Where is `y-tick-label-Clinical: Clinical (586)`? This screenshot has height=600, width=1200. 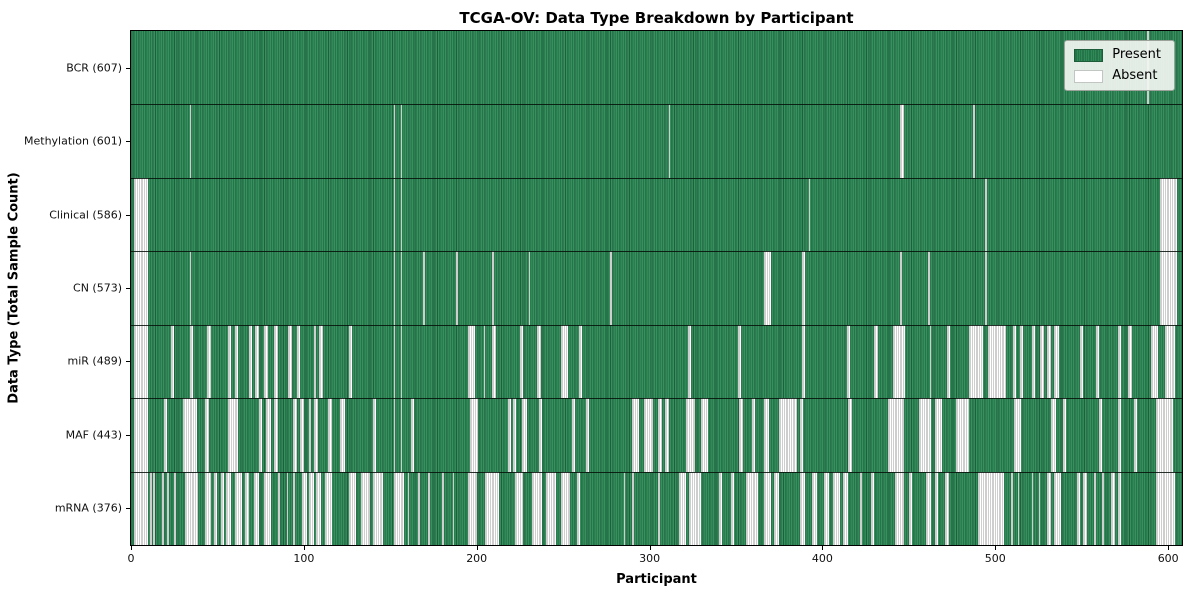
y-tick-label-Clinical: Clinical (586) is located at coordinates (85, 215).